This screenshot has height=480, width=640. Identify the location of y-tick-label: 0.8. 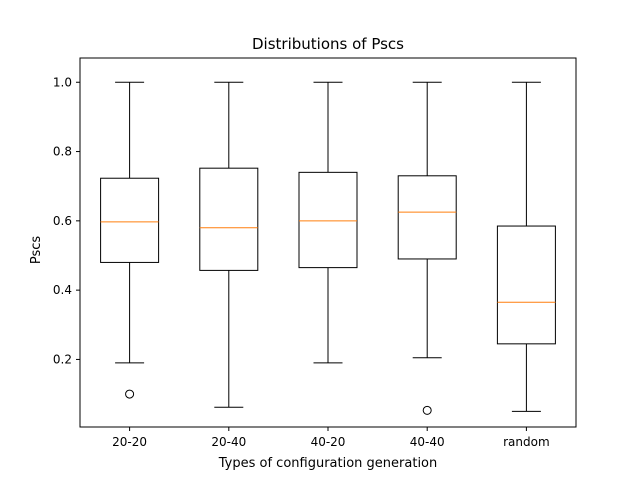
(62, 152).